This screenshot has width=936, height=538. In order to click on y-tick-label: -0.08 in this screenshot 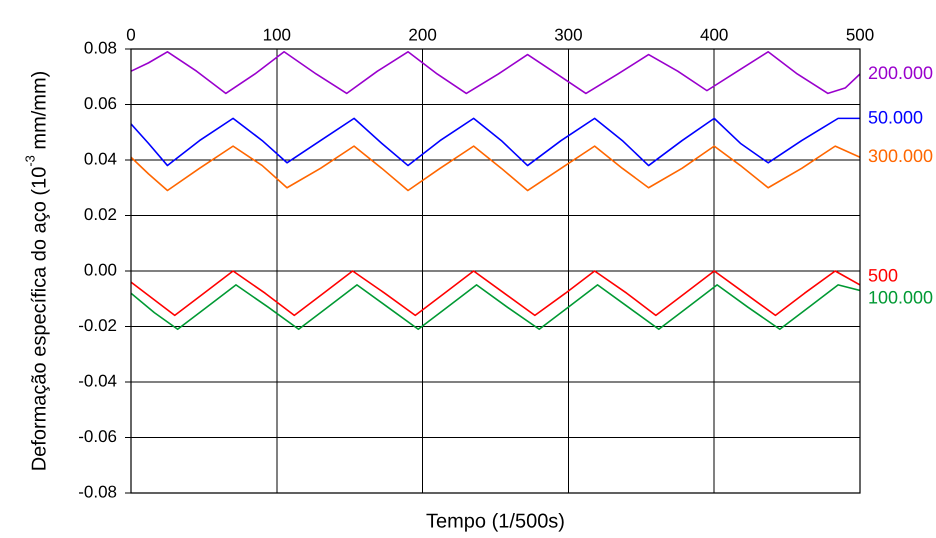, I will do `click(97, 492)`.